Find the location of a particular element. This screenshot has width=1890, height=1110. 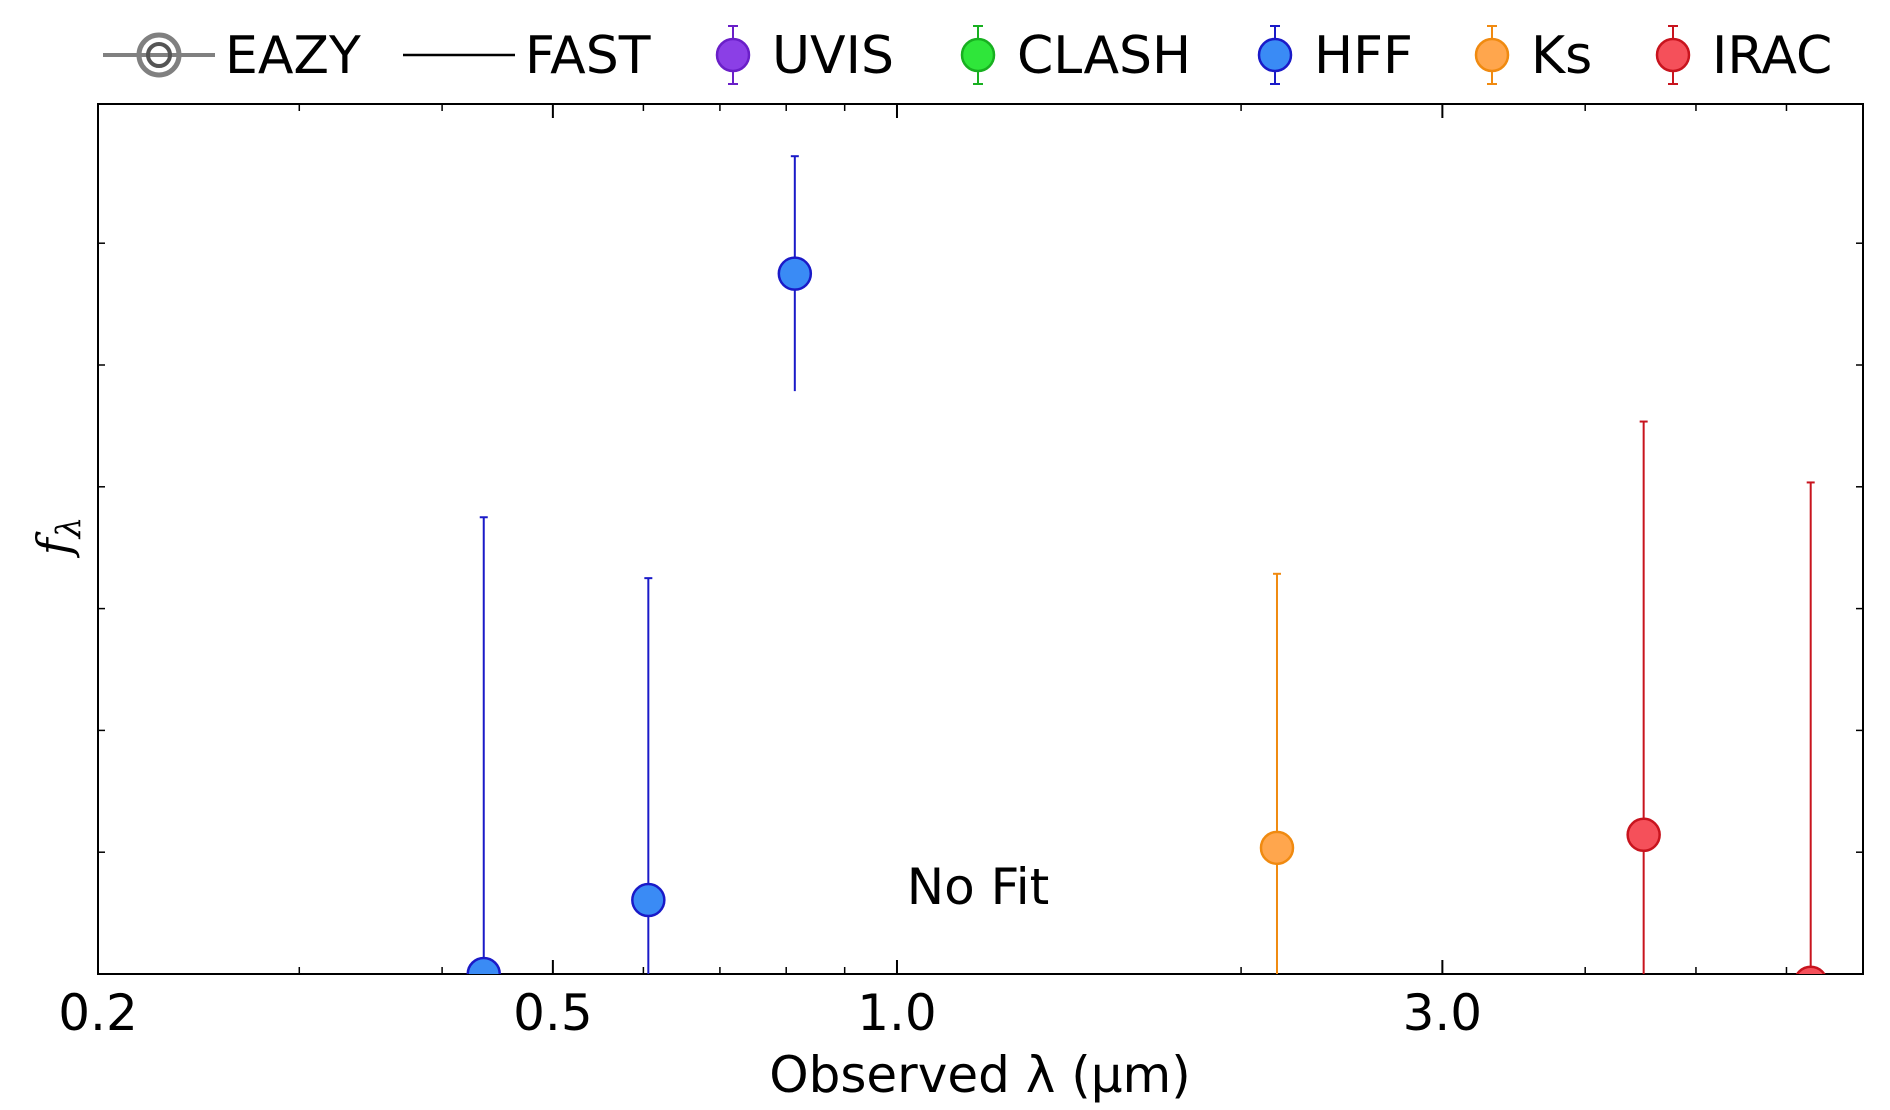

x-tick-label: 0.2 is located at coordinates (98, 1013).